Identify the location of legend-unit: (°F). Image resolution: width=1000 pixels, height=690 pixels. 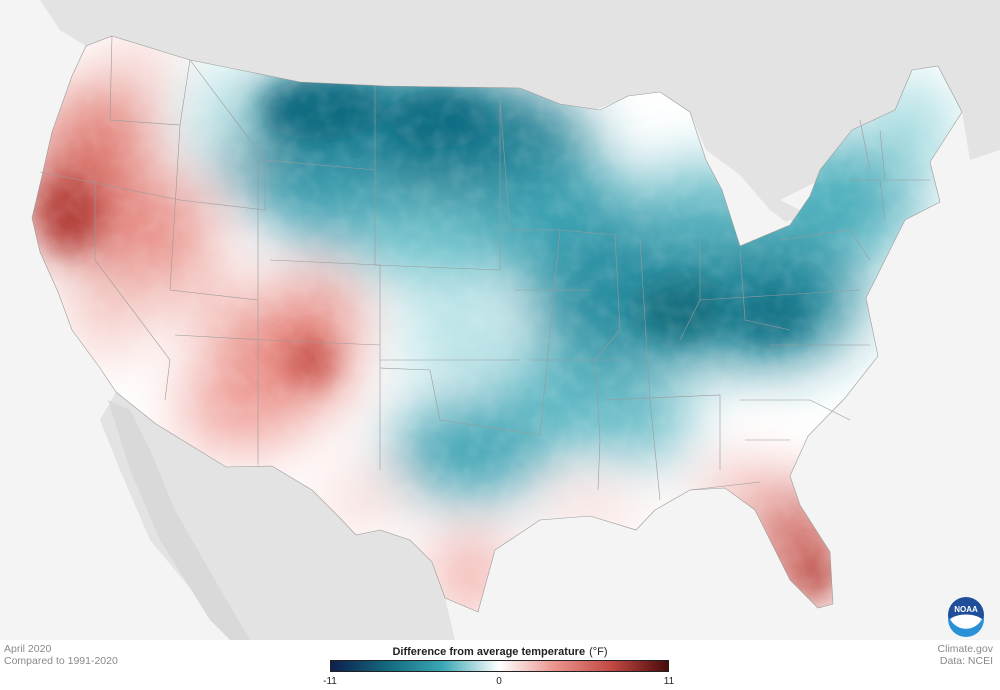
(598, 652).